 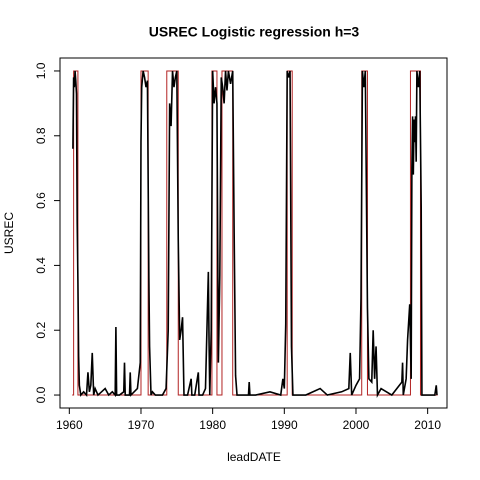 What do you see at coordinates (254, 32) in the screenshot?
I see `chart-title: USREC Logistic regression h=3` at bounding box center [254, 32].